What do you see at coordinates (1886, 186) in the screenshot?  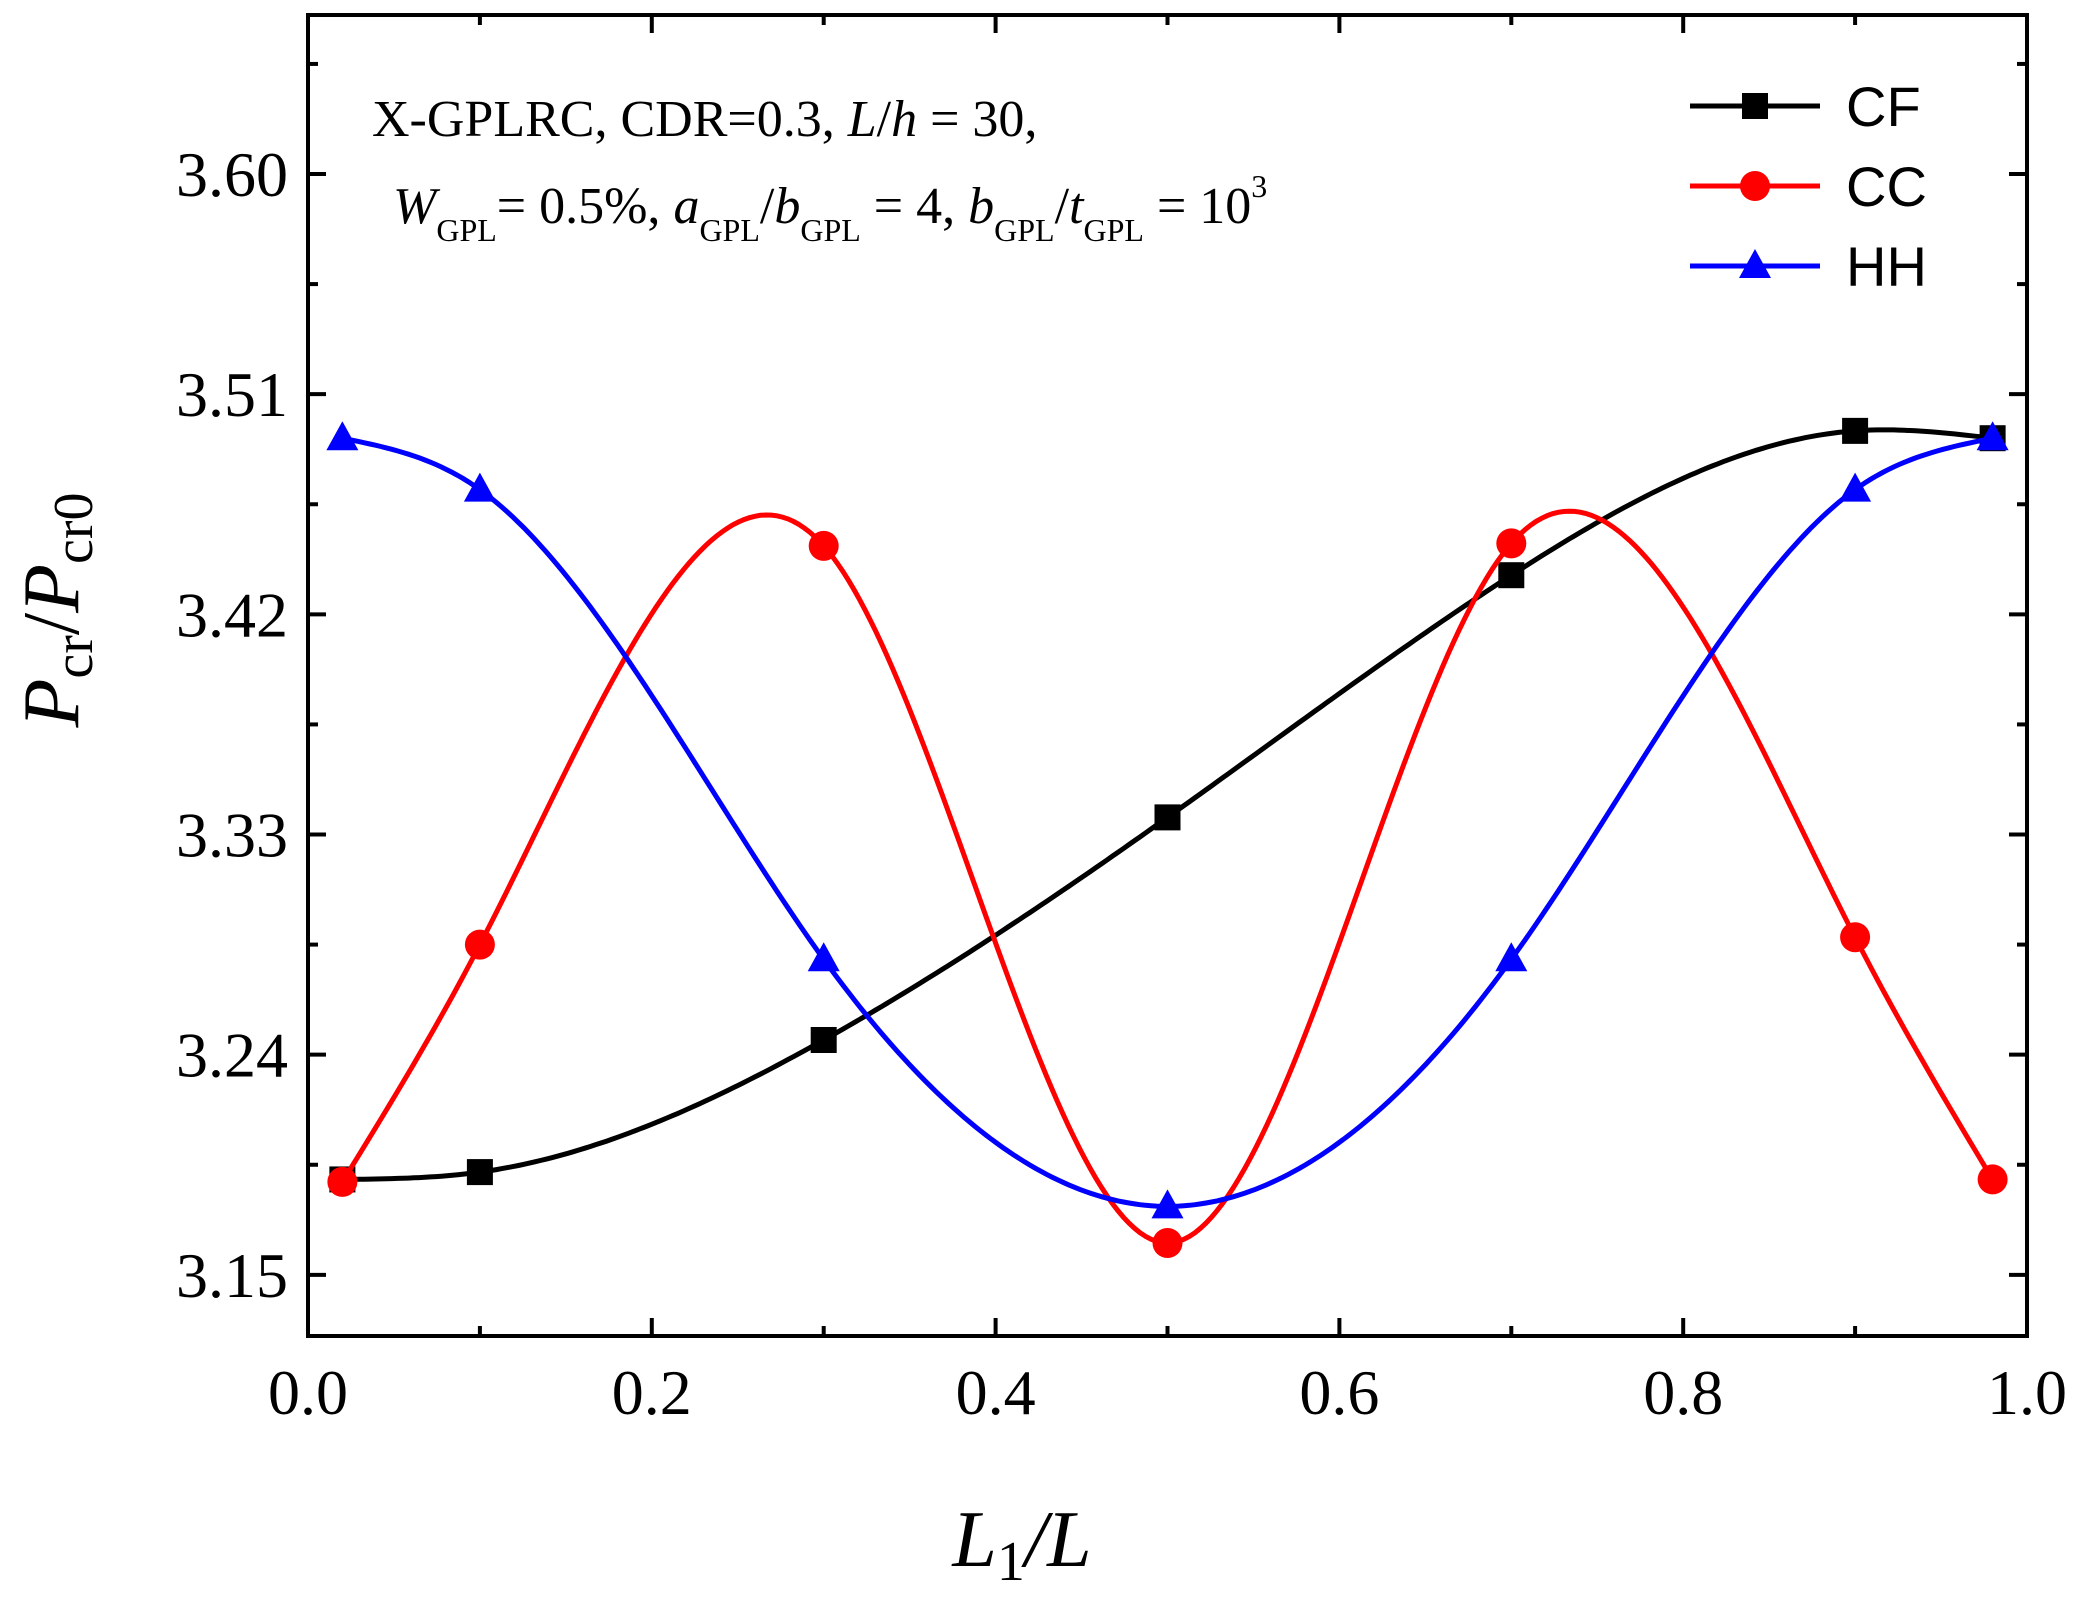 I see `legend-label-cc: CC` at bounding box center [1886, 186].